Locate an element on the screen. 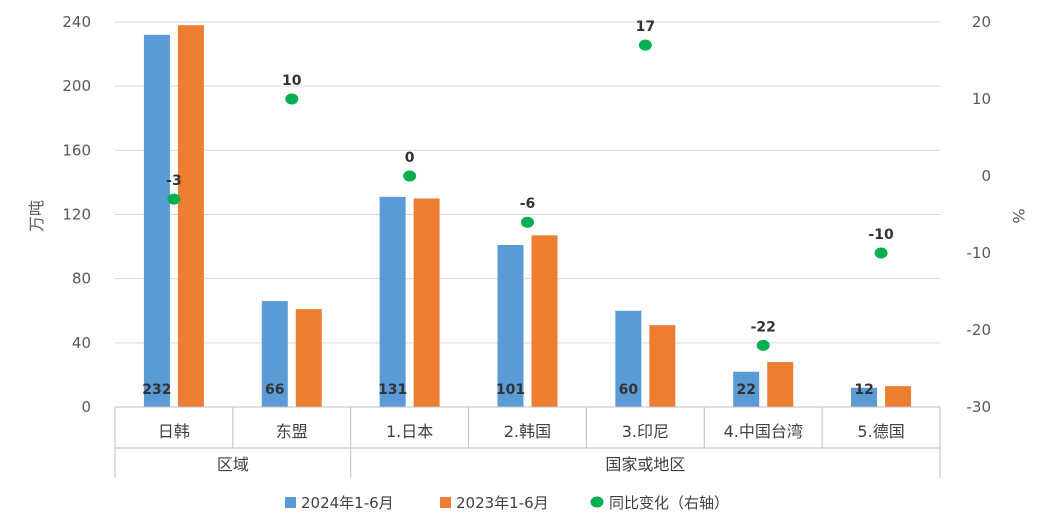 The image size is (1041, 526). category-label: 日韩 is located at coordinates (174, 431).